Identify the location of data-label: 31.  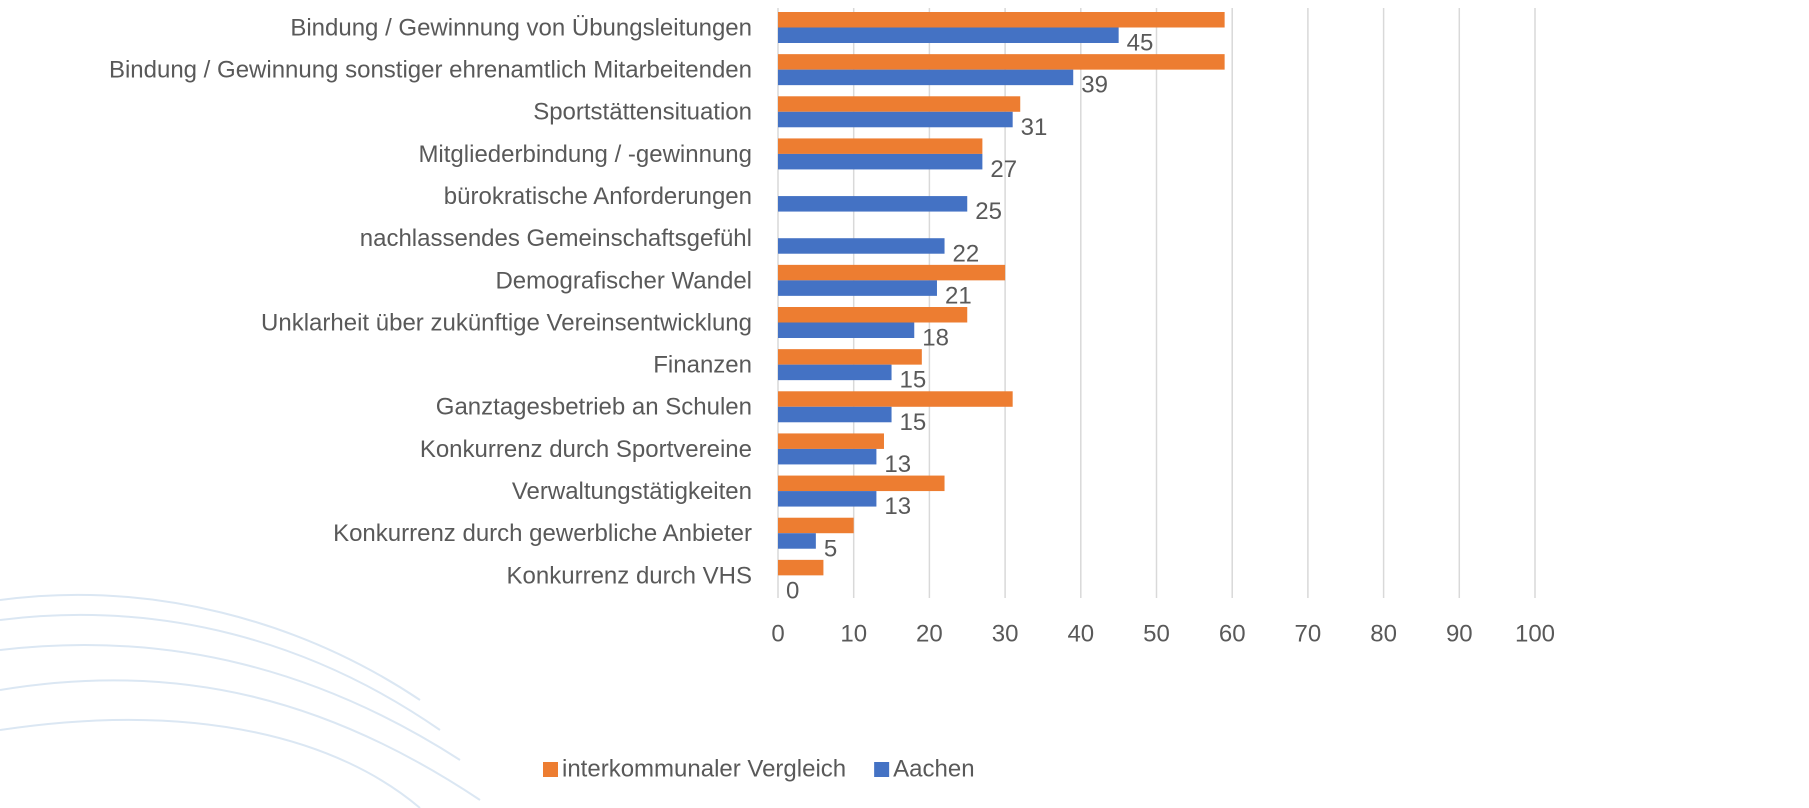
(1034, 127).